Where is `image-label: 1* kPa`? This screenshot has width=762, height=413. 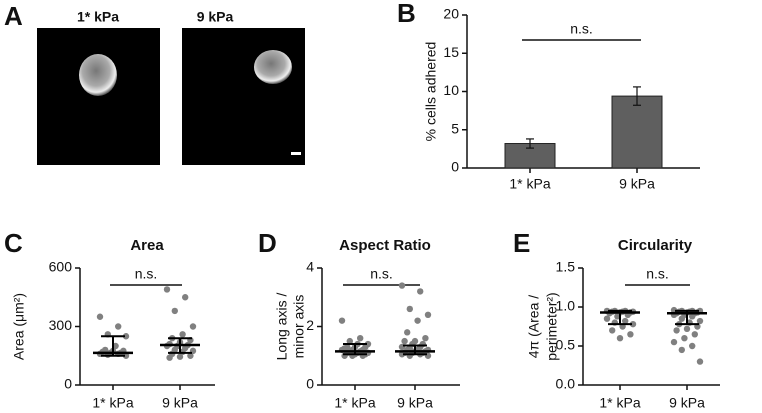
image-label: 1* kPa is located at coordinates (98, 17).